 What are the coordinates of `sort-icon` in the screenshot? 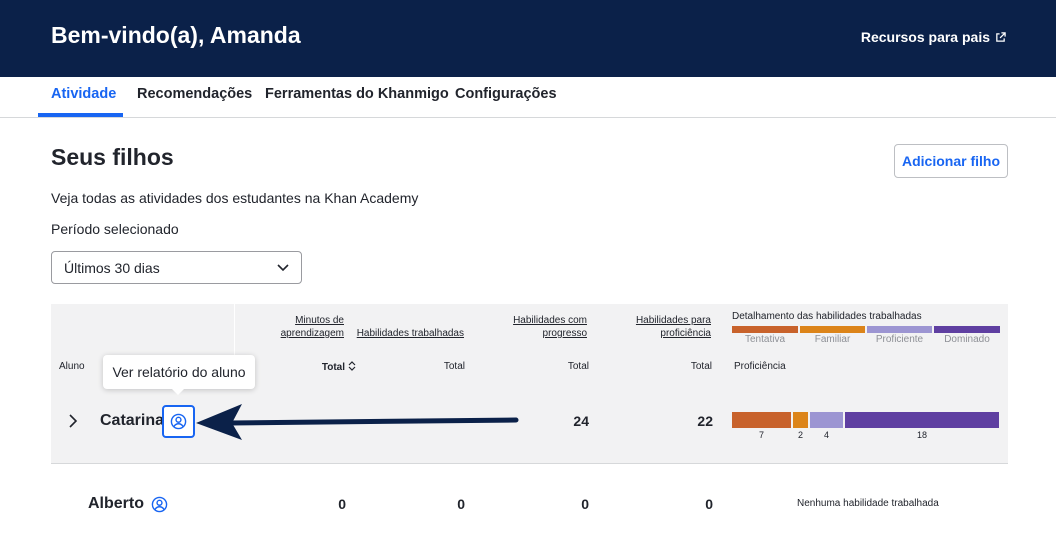 It's located at (352, 366).